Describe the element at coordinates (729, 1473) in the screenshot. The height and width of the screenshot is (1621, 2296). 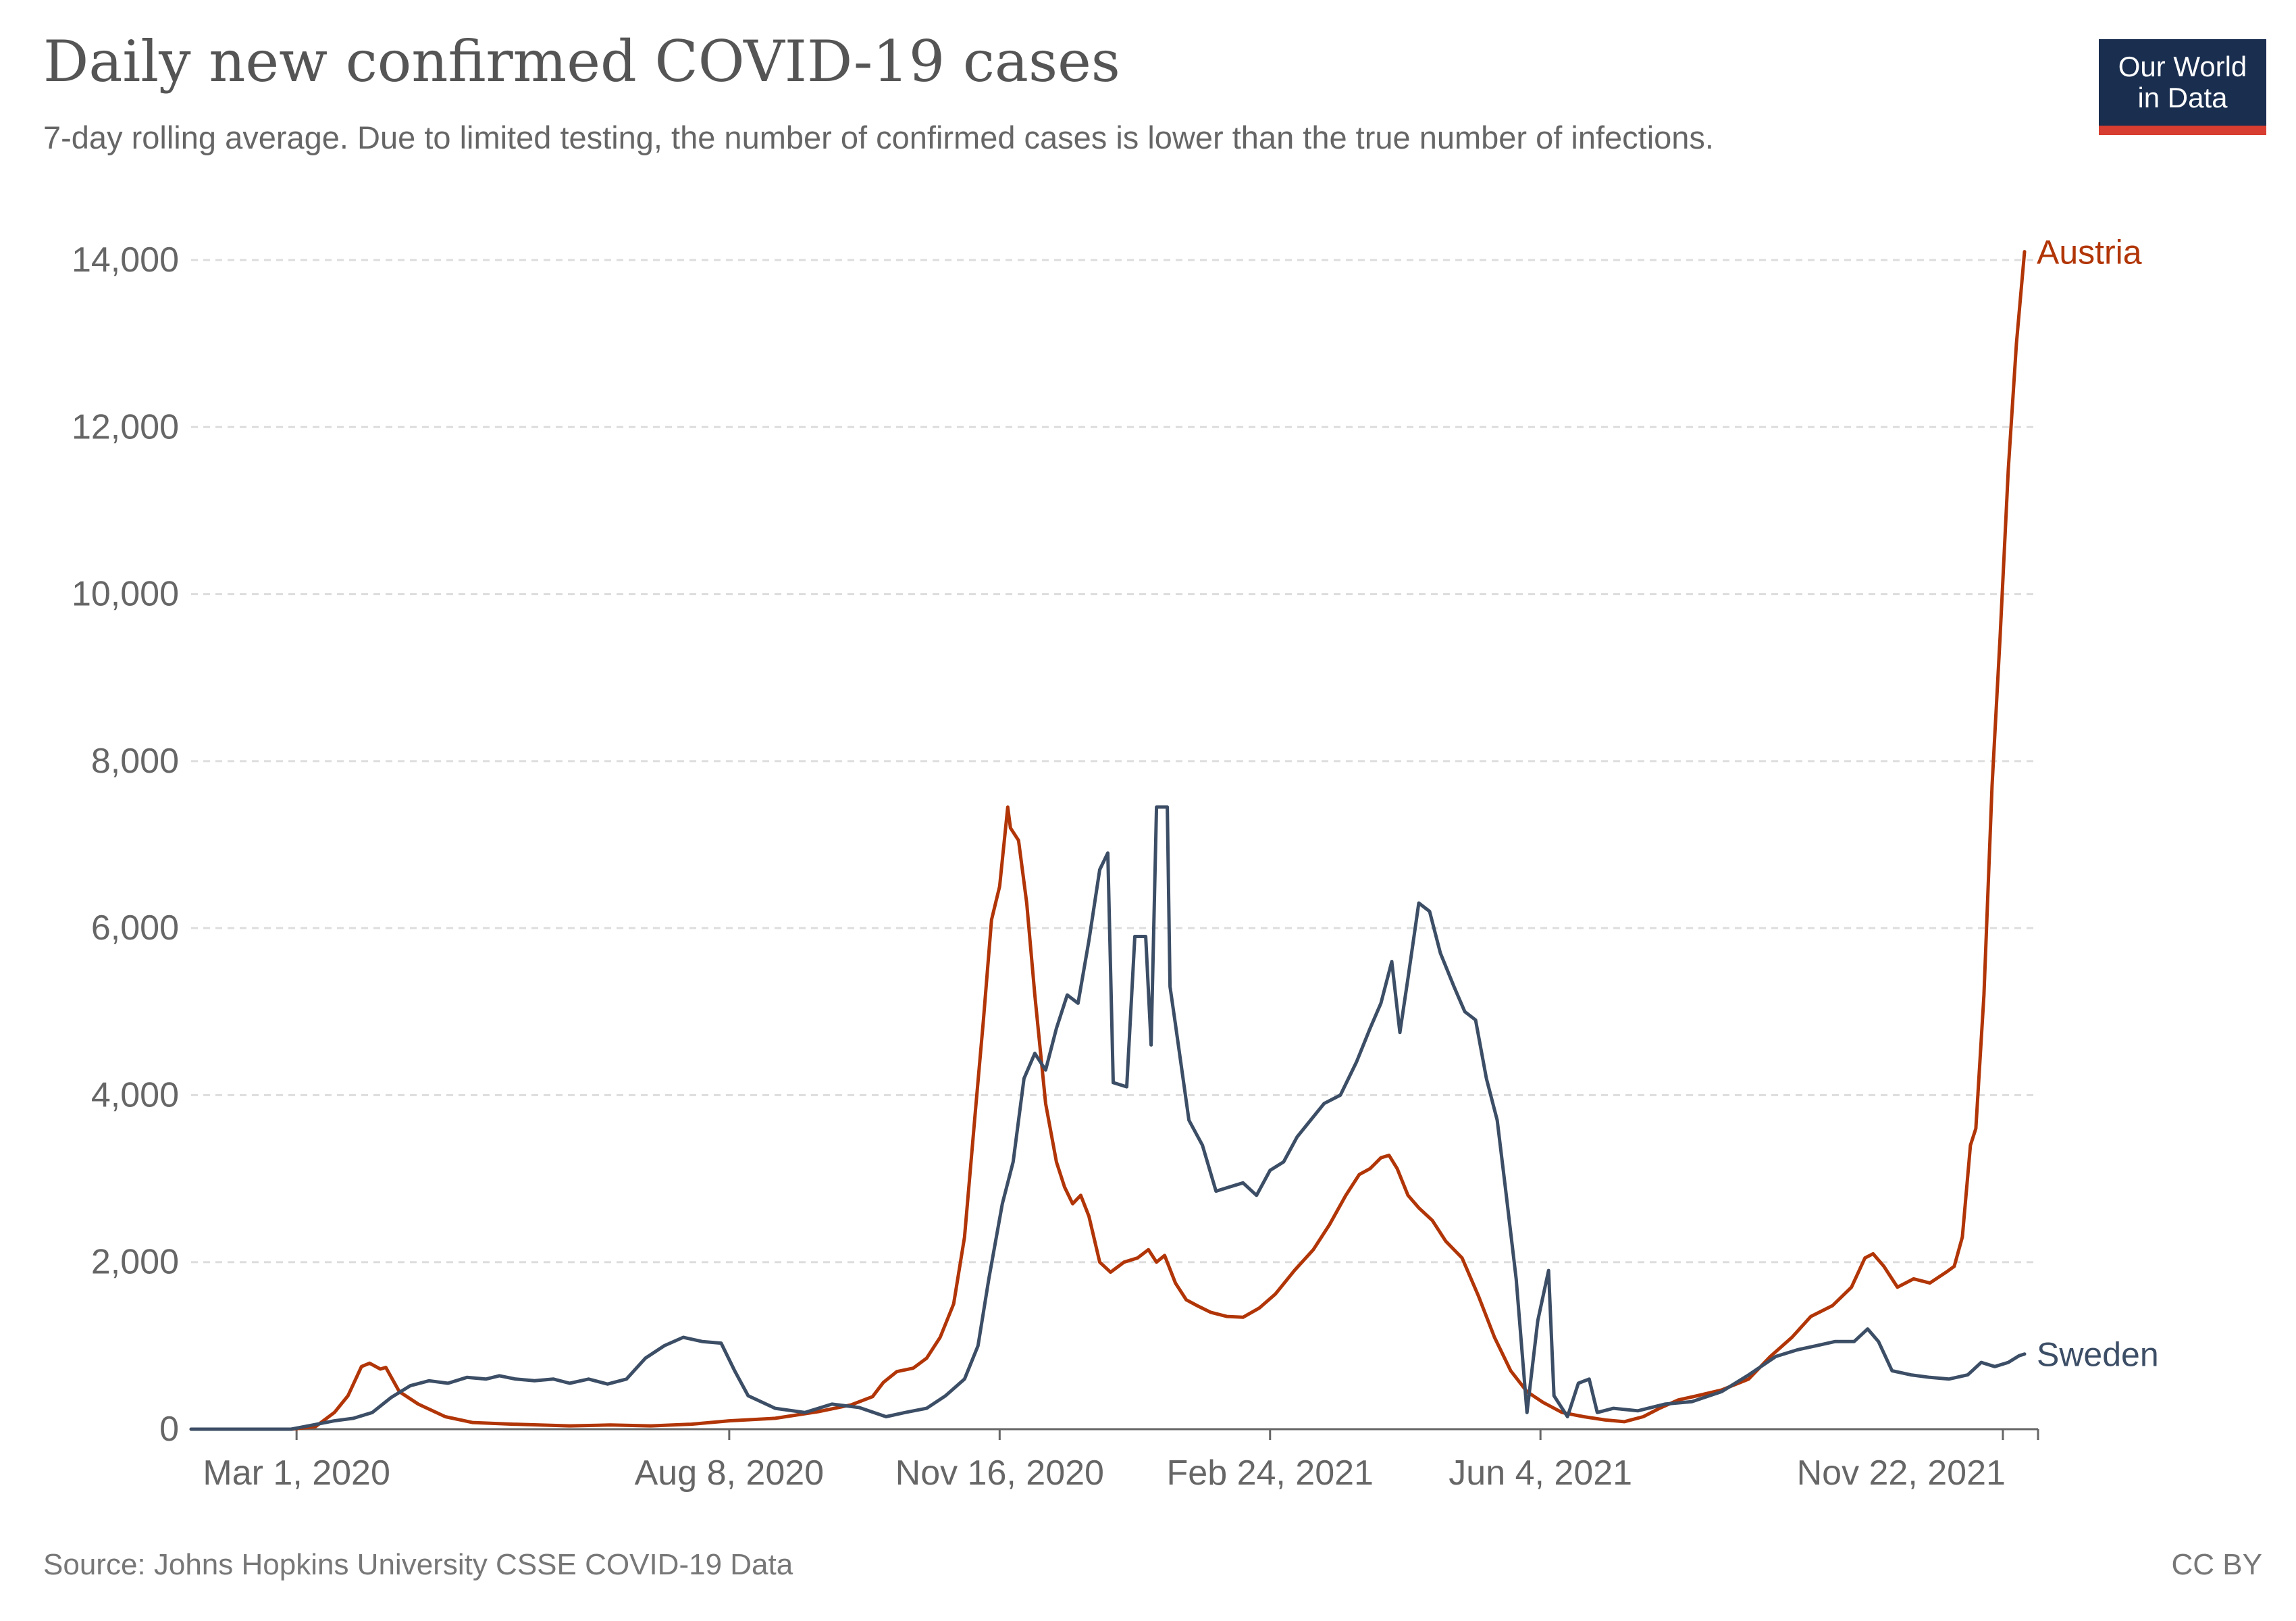
I see `x-tick-label: Aug 8, 2020` at that location.